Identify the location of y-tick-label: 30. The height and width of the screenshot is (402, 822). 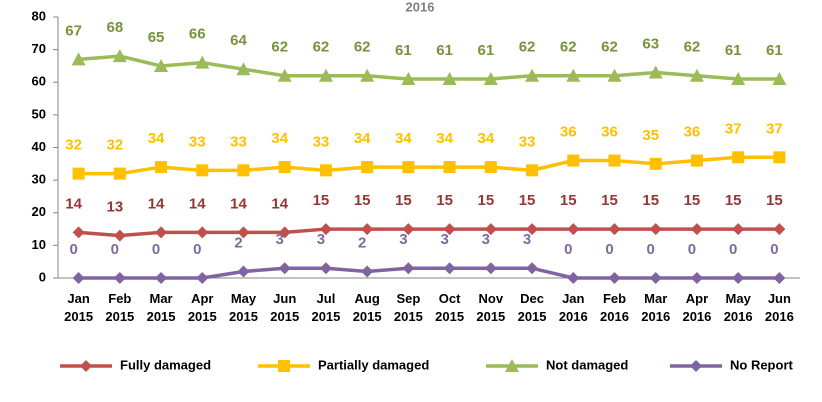
(39, 179).